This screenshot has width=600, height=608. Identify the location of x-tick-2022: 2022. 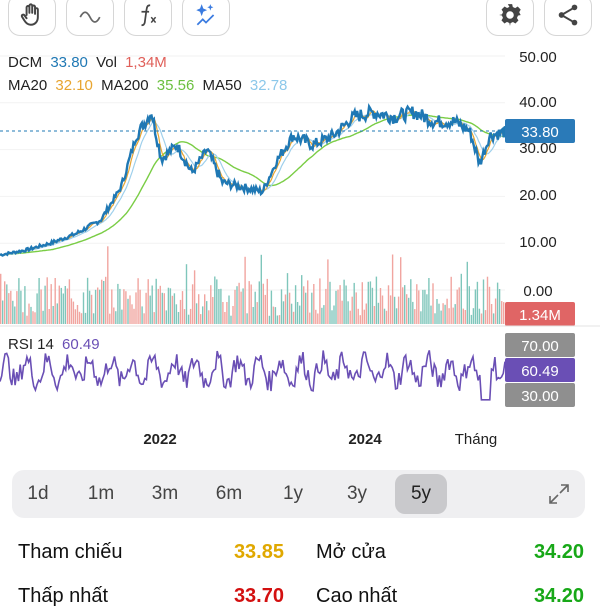
(159, 439).